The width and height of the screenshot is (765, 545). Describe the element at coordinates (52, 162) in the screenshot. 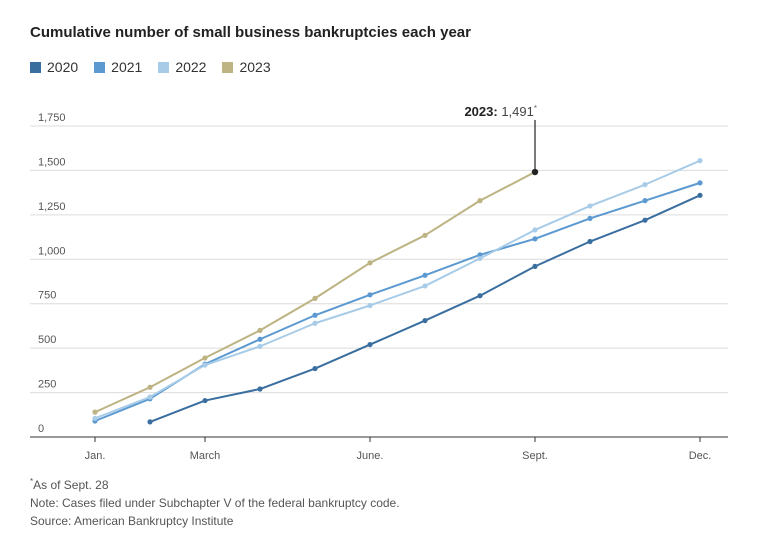

I see `y-tick-label: 1,500` at that location.